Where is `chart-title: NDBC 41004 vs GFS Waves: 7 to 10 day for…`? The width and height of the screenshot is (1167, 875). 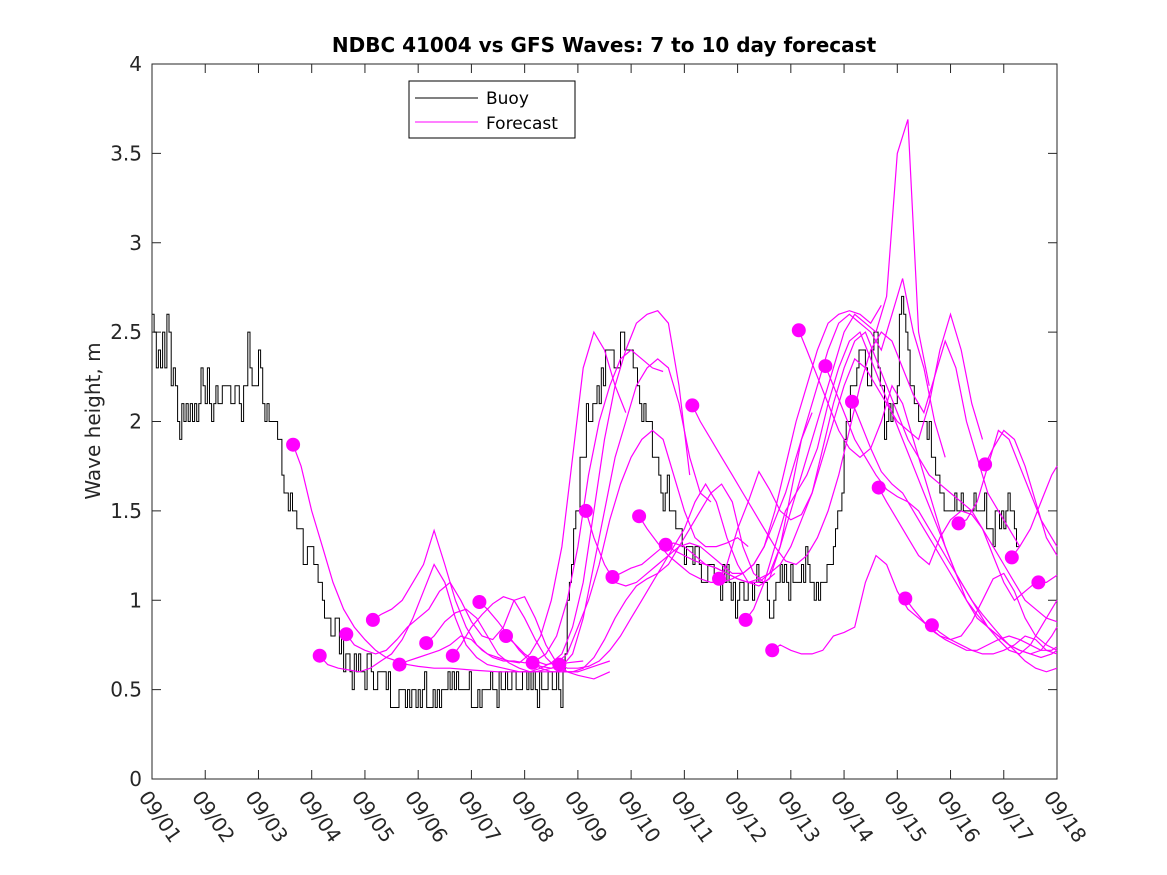 chart-title: NDBC 41004 vs GFS Waves: 7 to 10 day for… is located at coordinates (604, 45).